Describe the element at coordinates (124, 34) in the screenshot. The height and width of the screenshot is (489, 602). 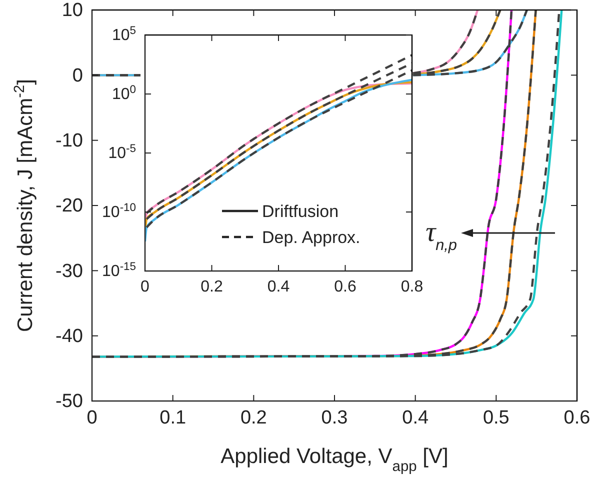
I see `y-tick-label: 10$^{5}$` at that location.